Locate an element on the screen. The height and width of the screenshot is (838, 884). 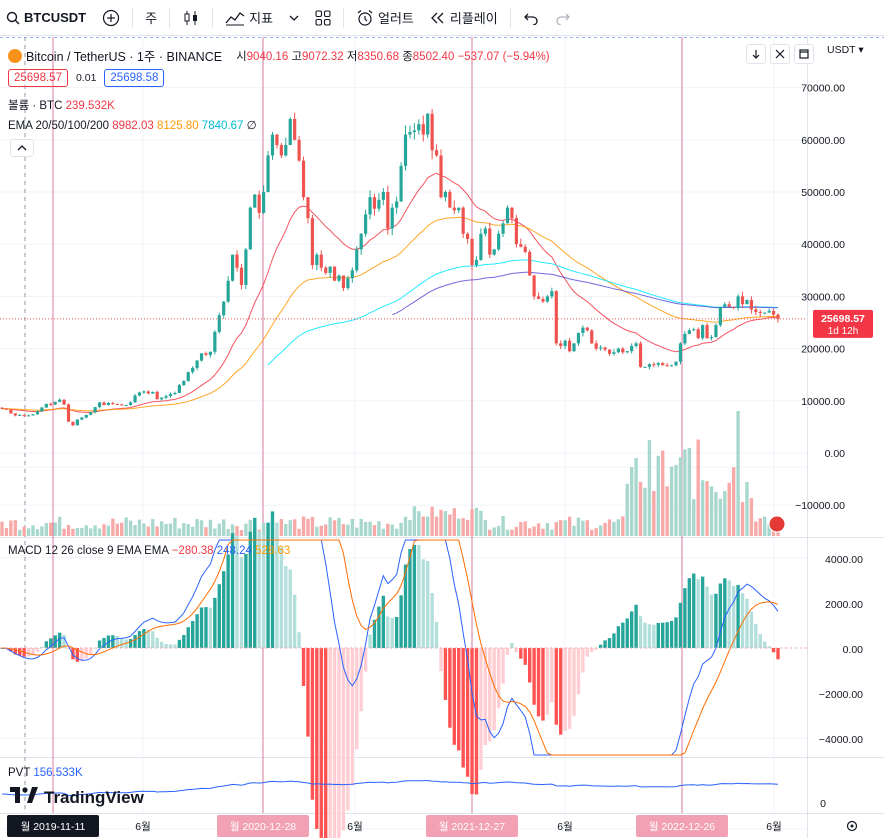
redo-button is located at coordinates (563, 18).